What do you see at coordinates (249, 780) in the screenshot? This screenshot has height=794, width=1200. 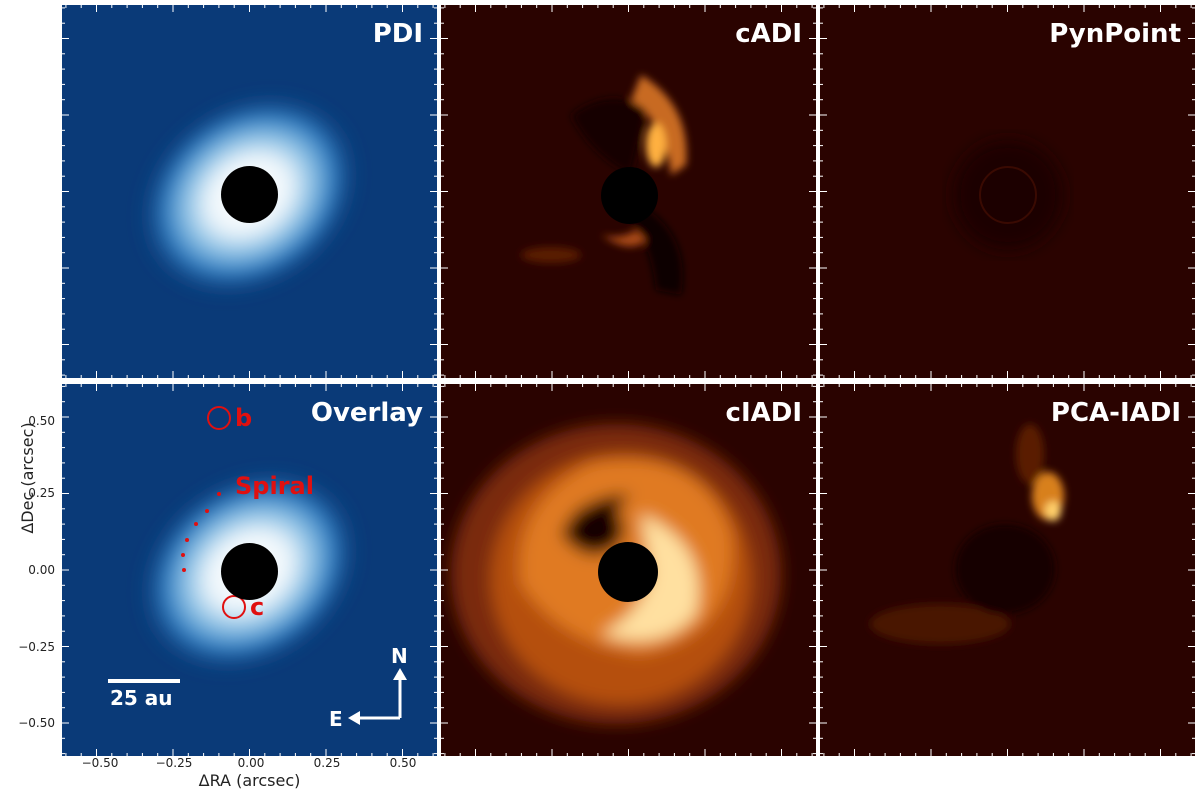 I see `x-axis-label: ΔRA (arcsec)` at bounding box center [249, 780].